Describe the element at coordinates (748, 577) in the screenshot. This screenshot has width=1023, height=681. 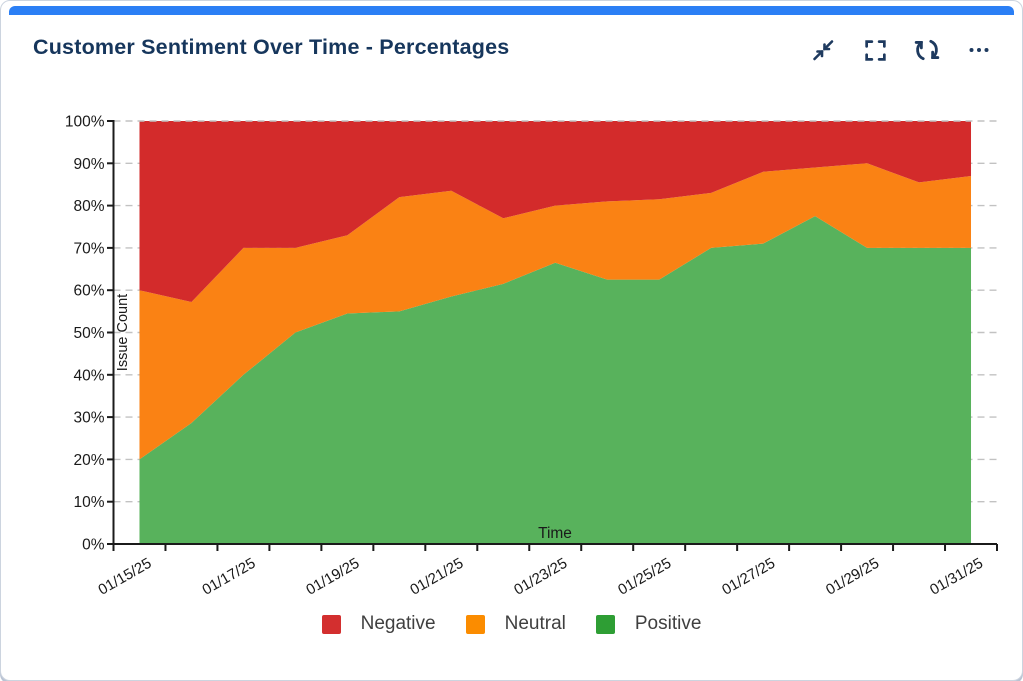
I see `x-tick-label: 01/27/25` at that location.